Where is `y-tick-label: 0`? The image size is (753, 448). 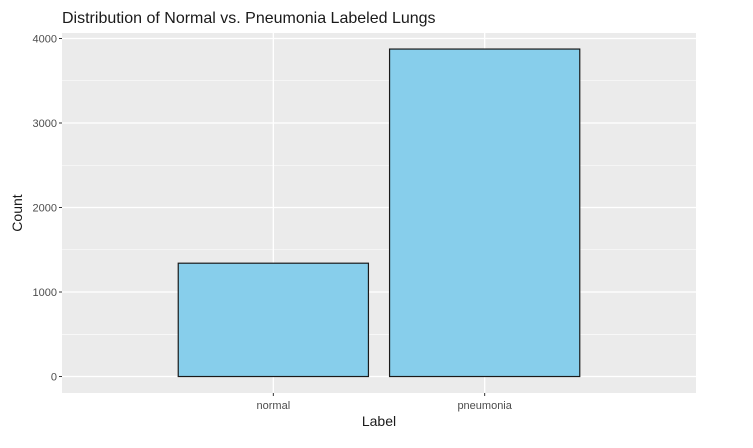
y-tick-label: 0 is located at coordinates (54, 378).